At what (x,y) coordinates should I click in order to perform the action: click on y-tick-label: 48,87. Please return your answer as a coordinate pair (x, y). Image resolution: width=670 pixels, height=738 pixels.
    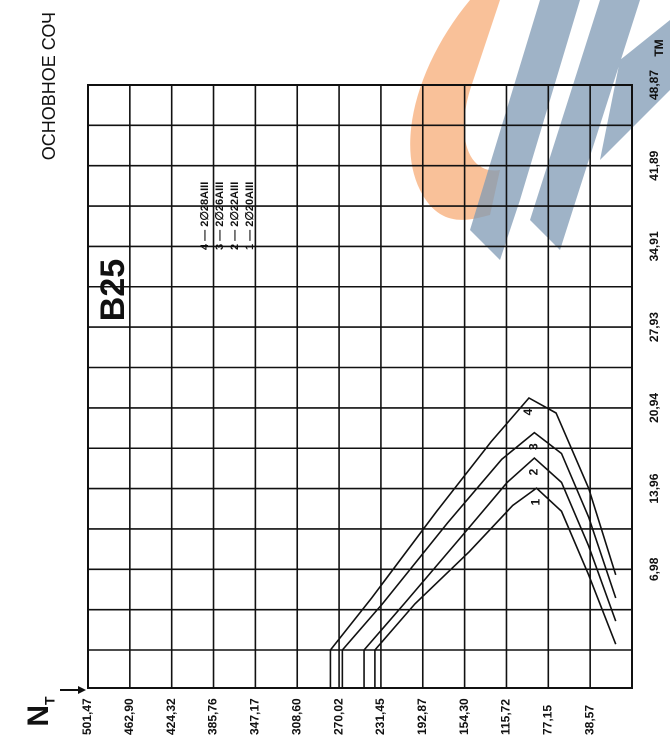
    Looking at the image, I should click on (654, 85).